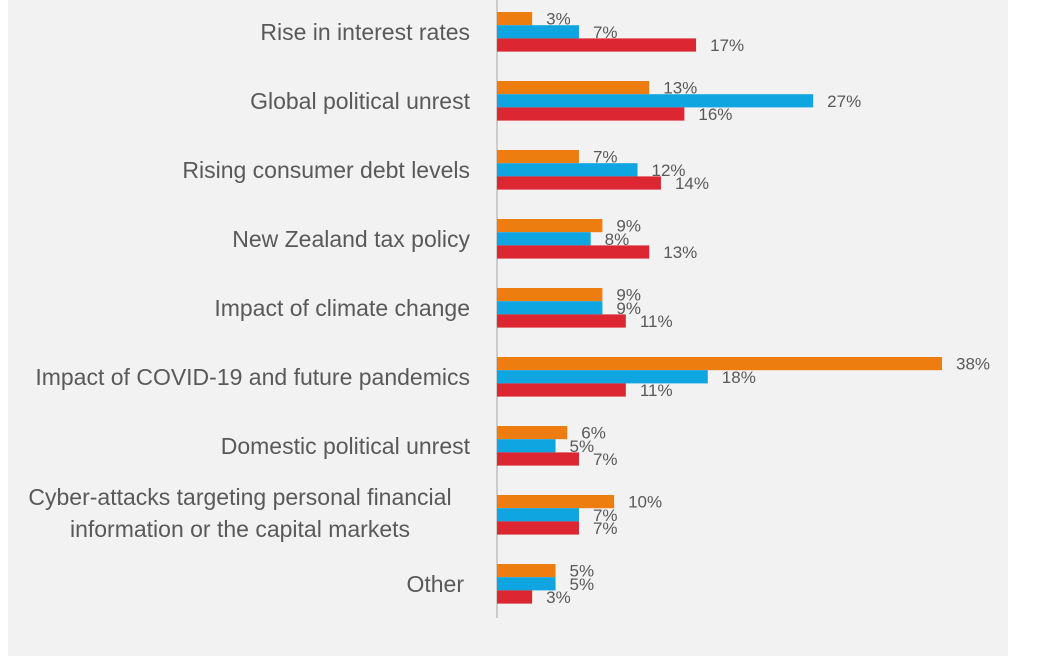  I want to click on data-label-series-1: 6%, so click(593, 433).